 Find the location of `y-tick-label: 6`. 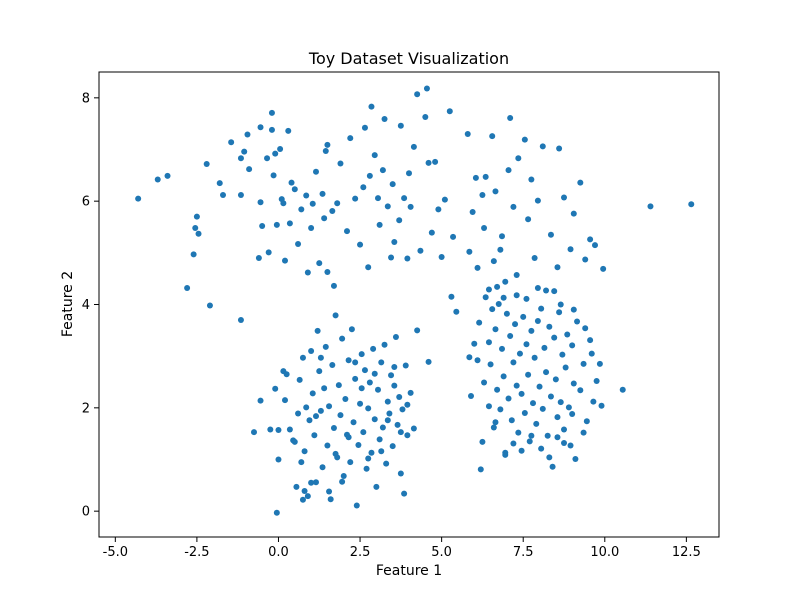

y-tick-label: 6 is located at coordinates (86, 202).